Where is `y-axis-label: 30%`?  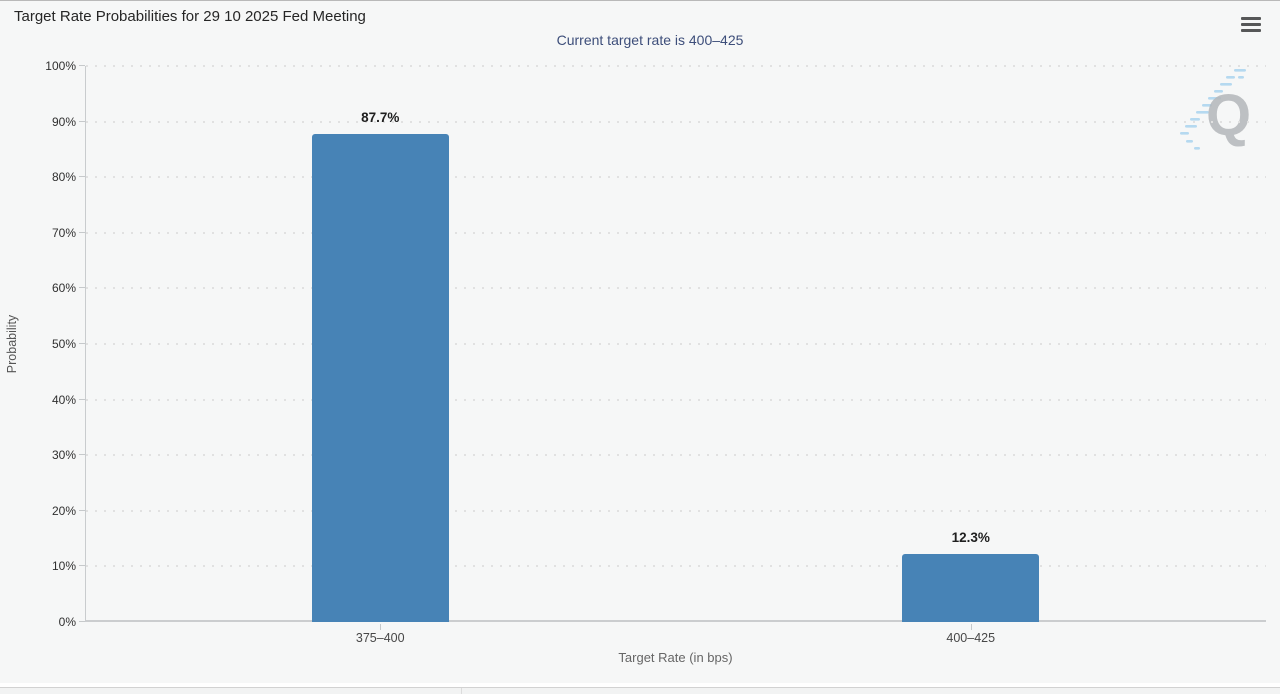
y-axis-label: 30% is located at coordinates (63, 455).